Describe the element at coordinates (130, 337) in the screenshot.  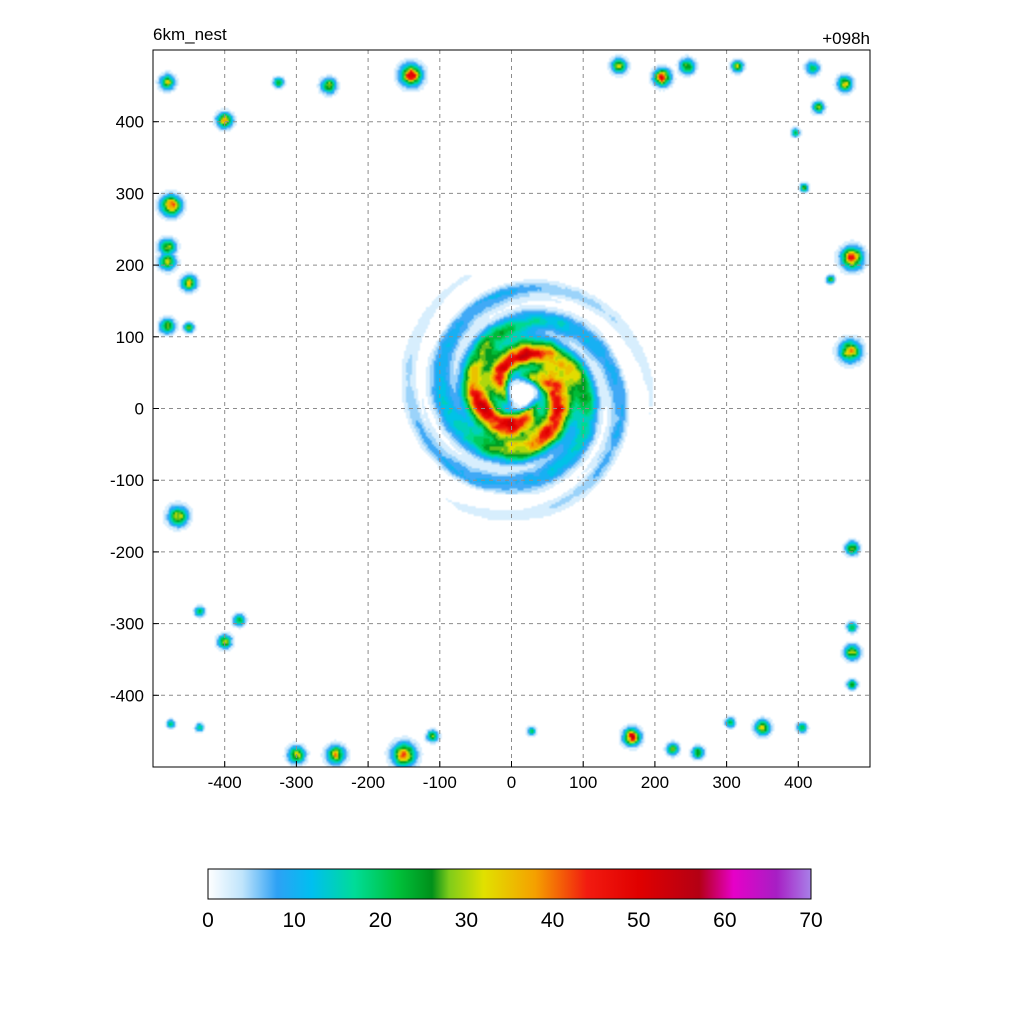
I see `y-tick-label: 100` at that location.